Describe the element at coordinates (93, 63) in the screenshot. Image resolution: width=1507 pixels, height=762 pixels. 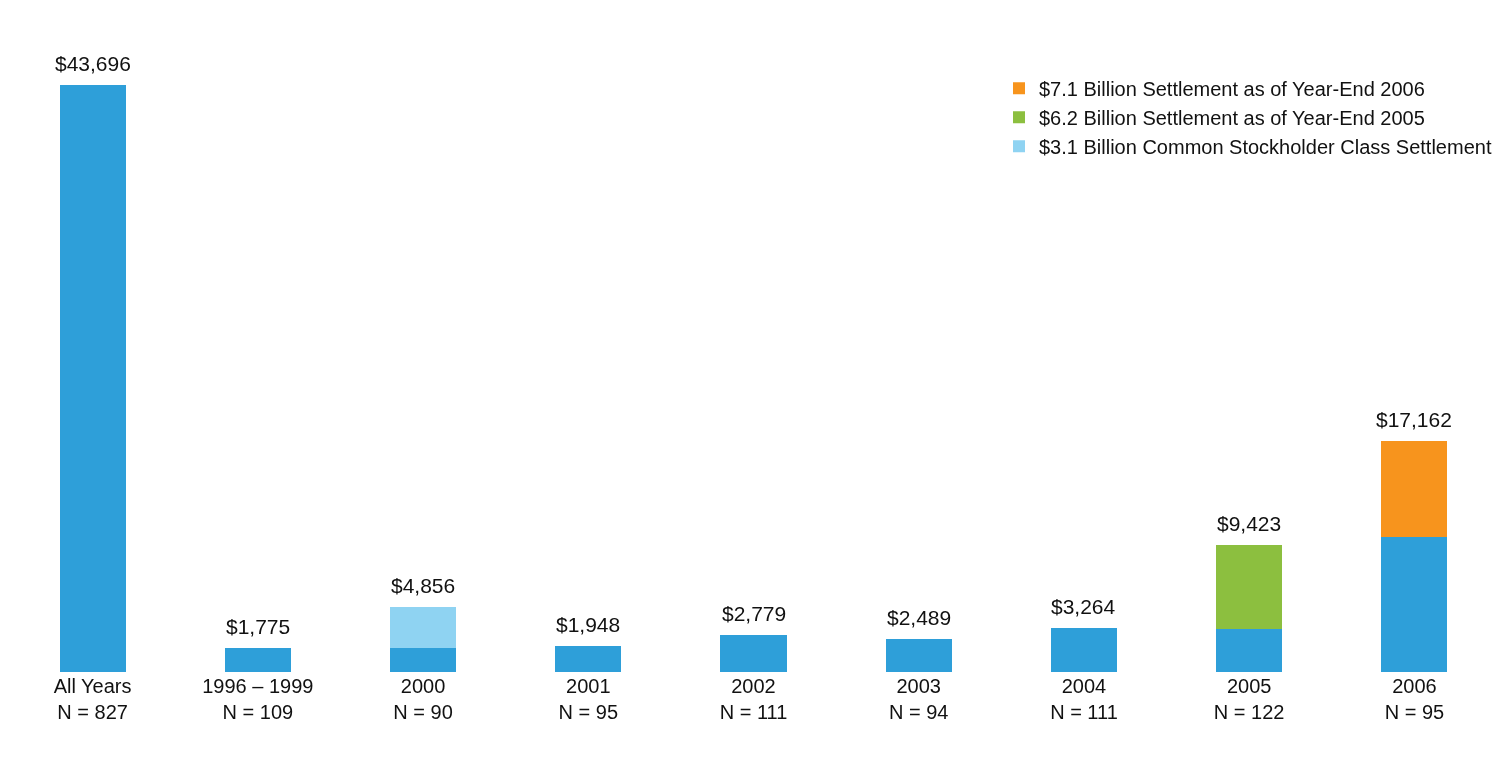
I see `data-label: $43,696` at that location.